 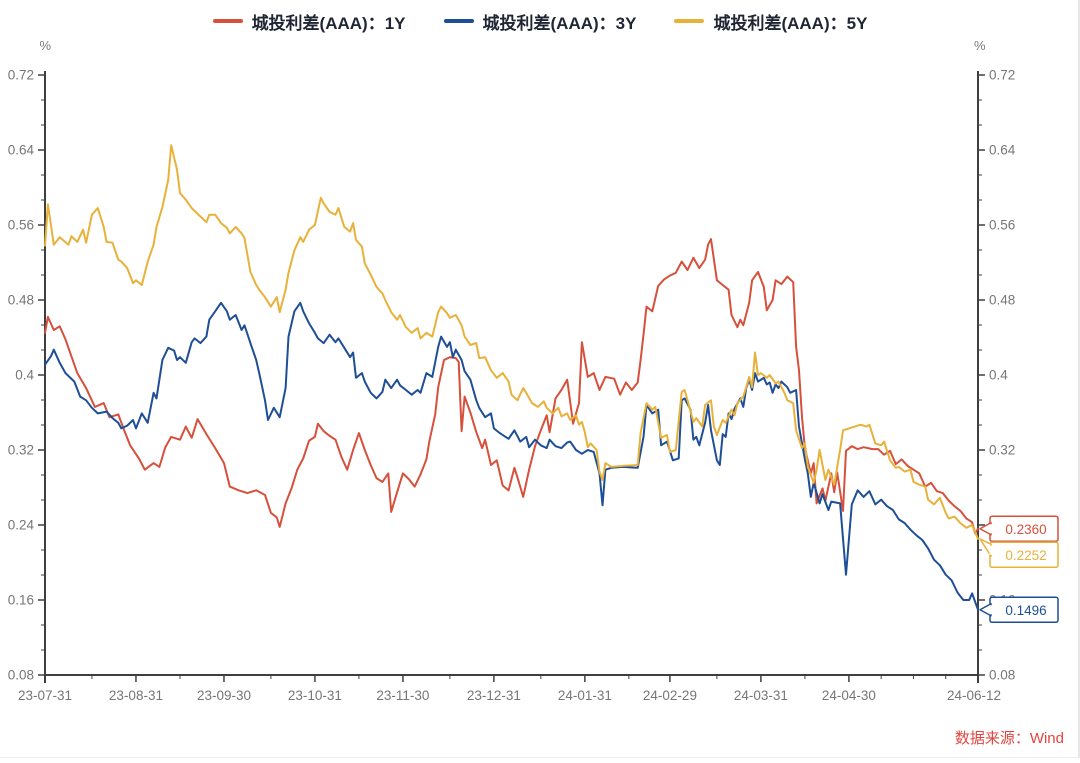 What do you see at coordinates (1009, 738) in the screenshot?
I see `data-source-note: 数据来源：Wind` at bounding box center [1009, 738].